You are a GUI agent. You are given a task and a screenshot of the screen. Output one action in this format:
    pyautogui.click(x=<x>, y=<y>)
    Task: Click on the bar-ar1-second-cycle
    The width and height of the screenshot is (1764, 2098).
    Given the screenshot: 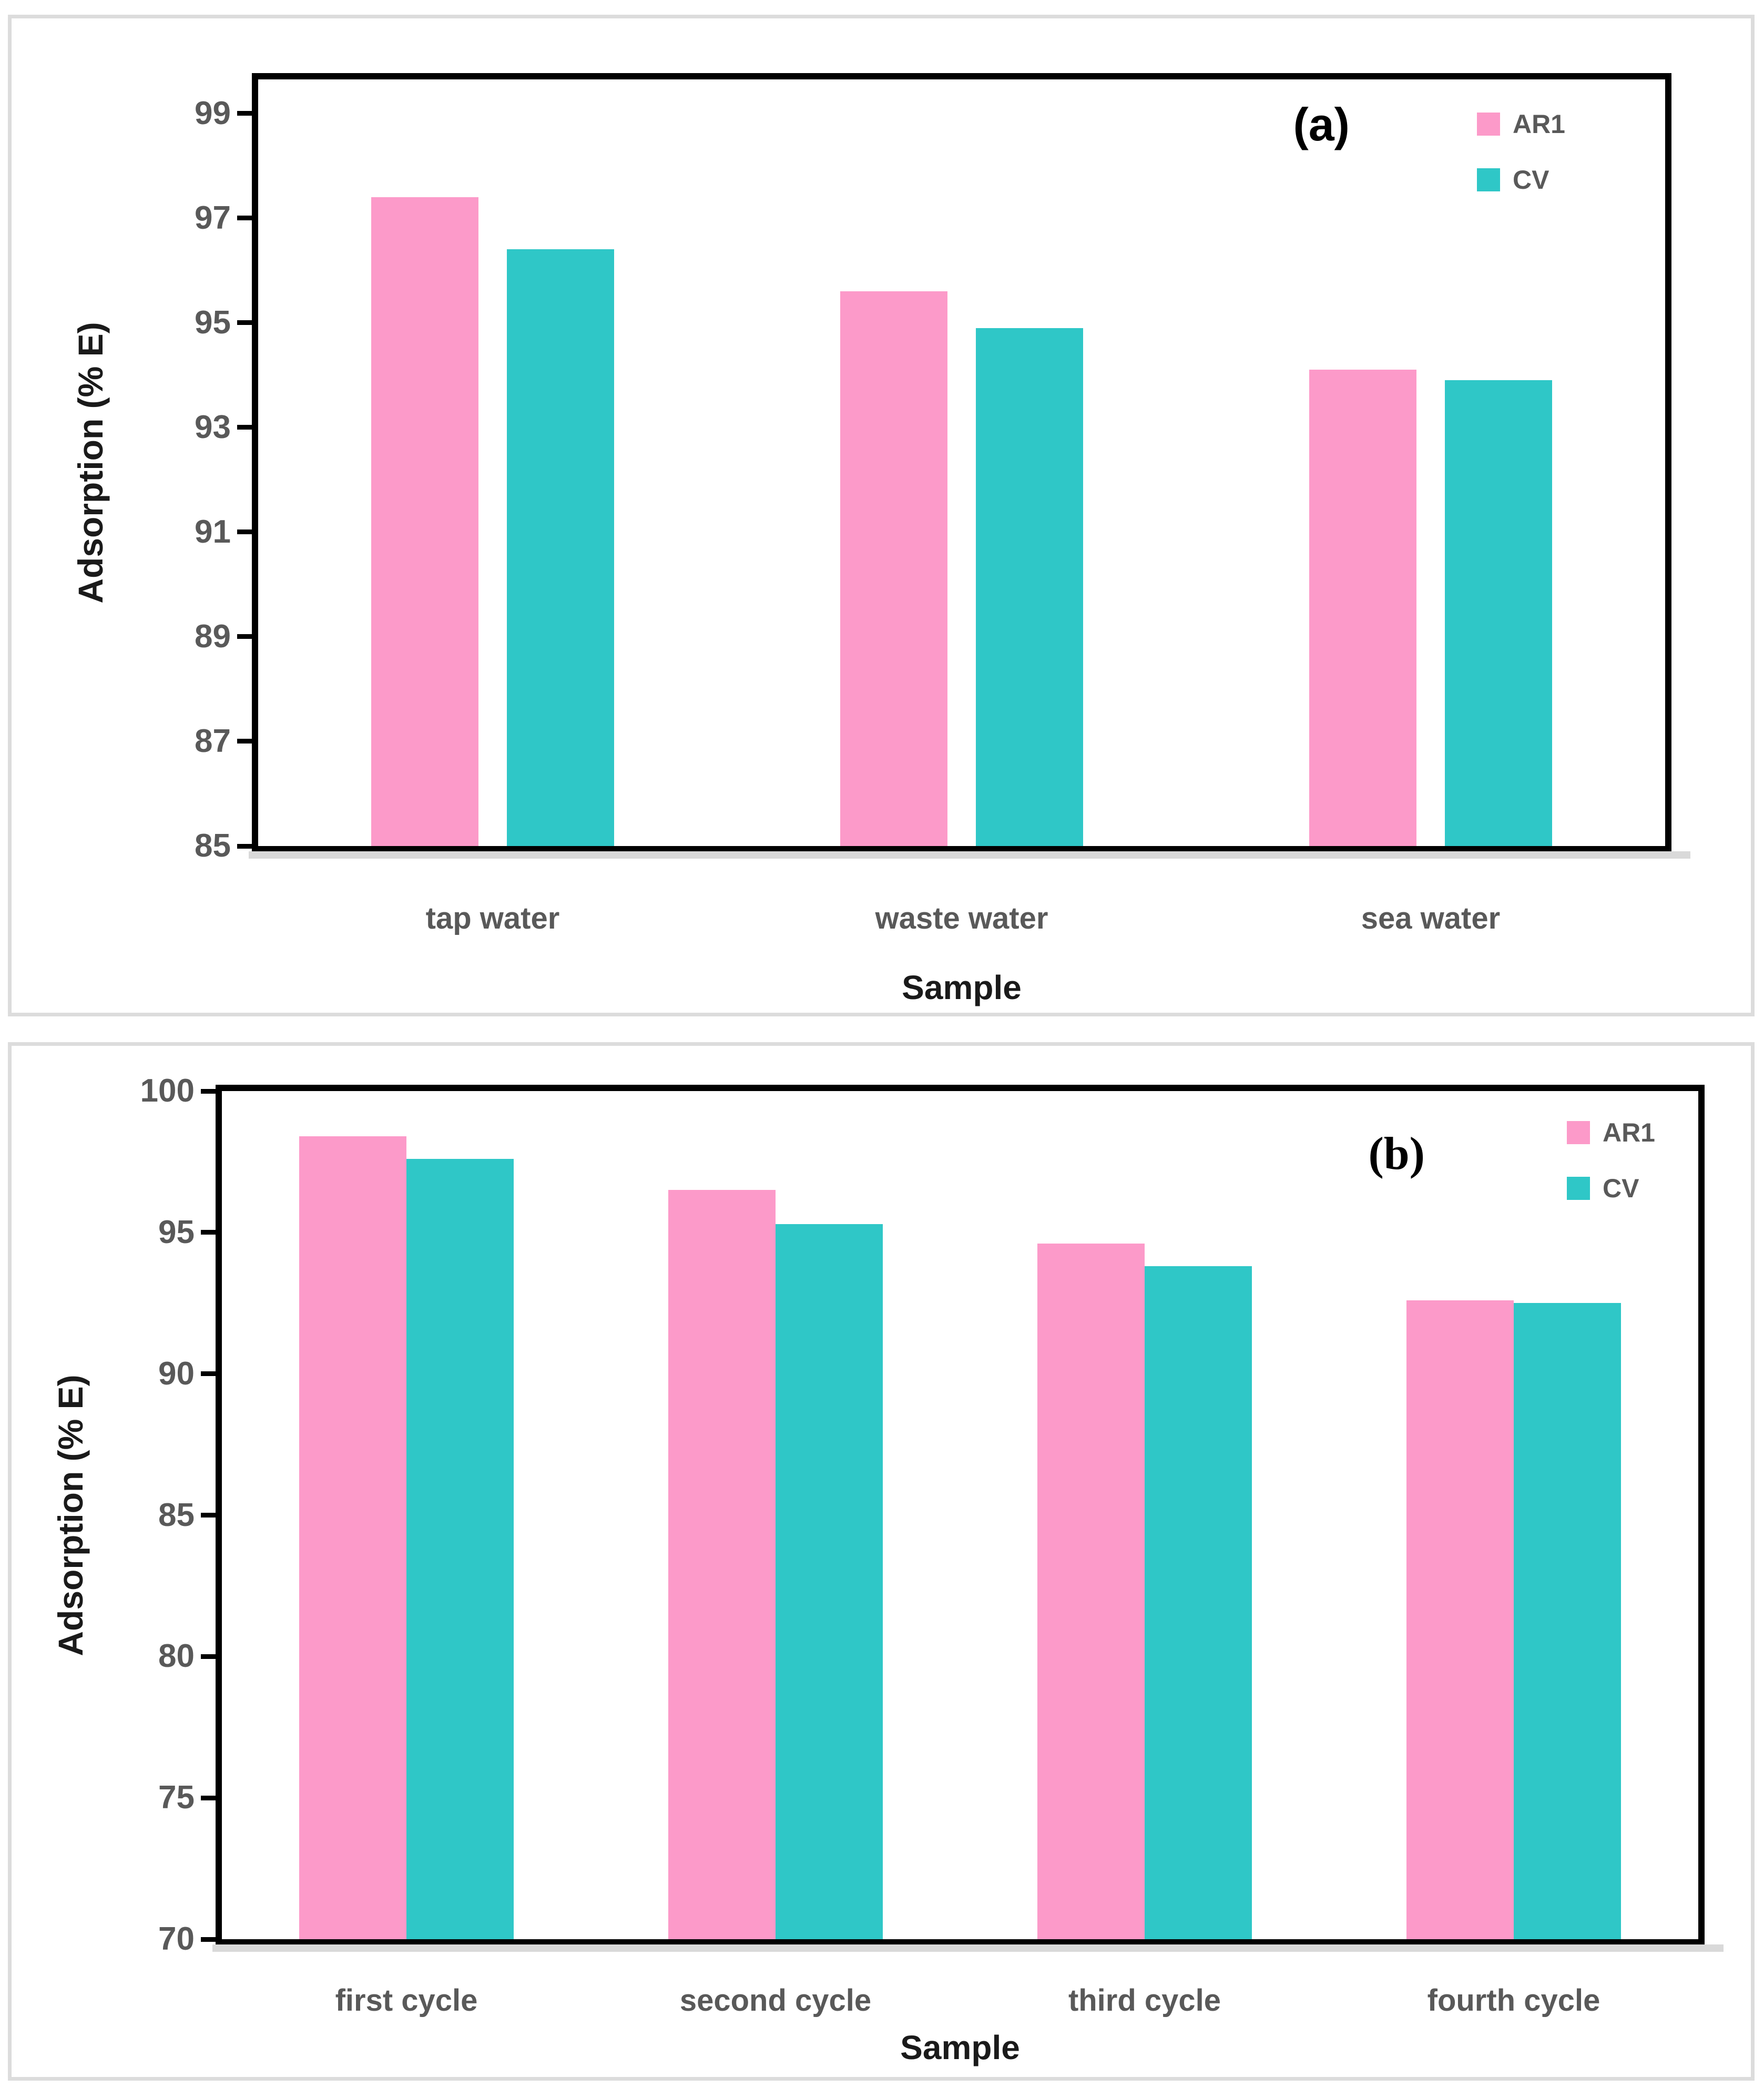 What is the action you would take?
    pyautogui.click(x=722, y=1565)
    